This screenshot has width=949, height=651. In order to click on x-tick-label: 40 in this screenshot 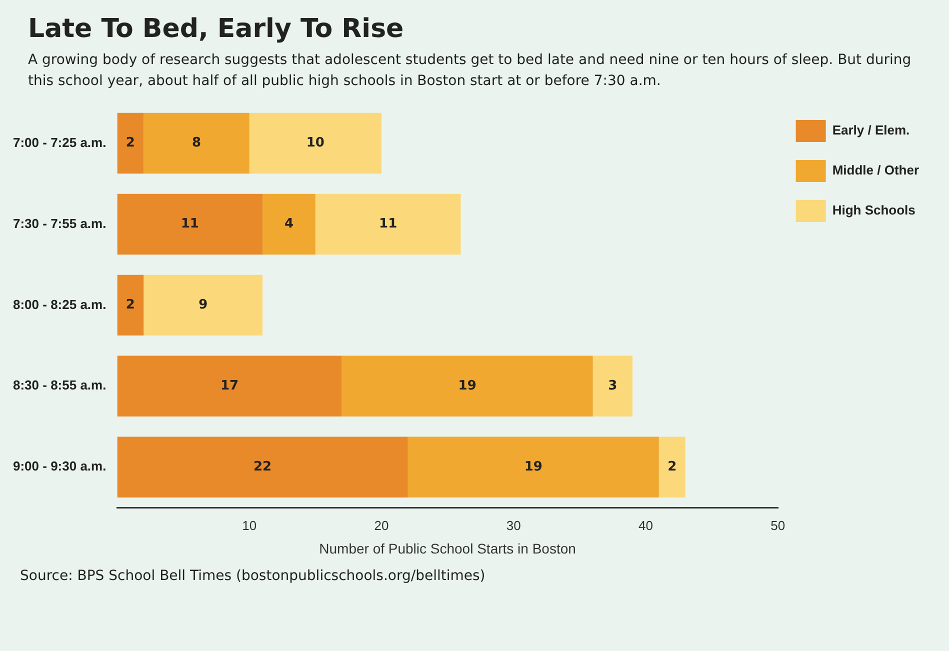, I will do `click(645, 525)`.